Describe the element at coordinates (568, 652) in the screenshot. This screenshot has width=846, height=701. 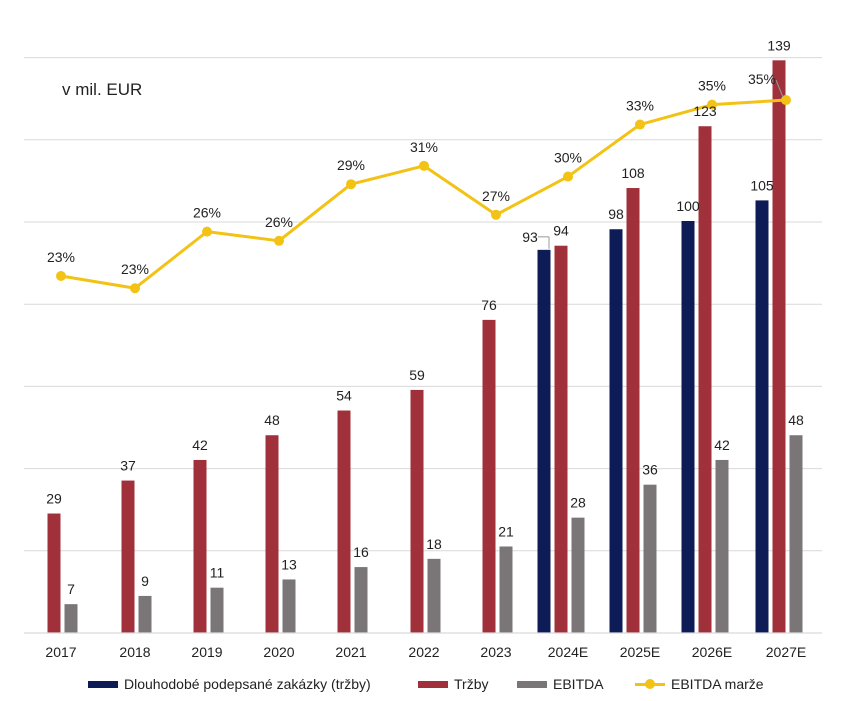
I see `x-tick-label: 2024E` at that location.